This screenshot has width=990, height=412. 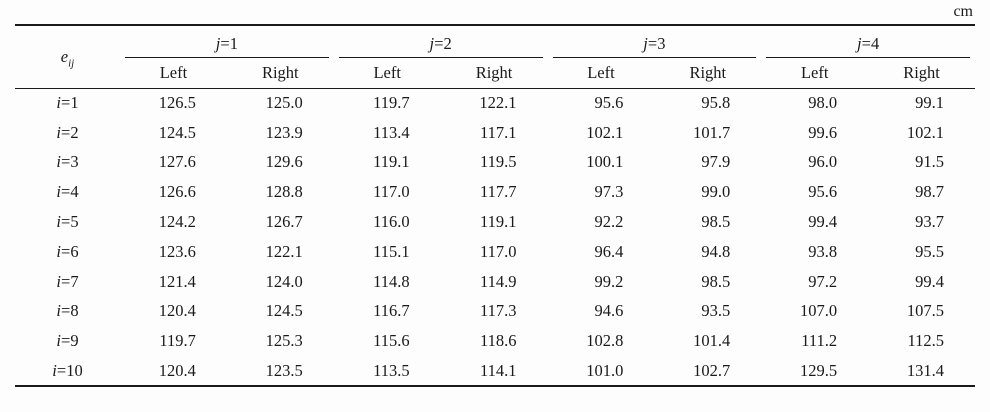 I want to click on value-cell: 99.1, so click(x=929, y=103).